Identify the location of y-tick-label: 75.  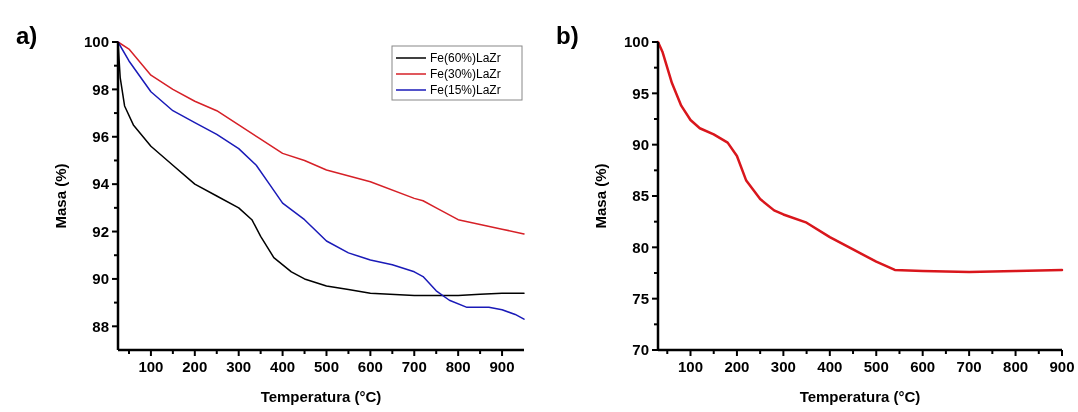
(640, 298).